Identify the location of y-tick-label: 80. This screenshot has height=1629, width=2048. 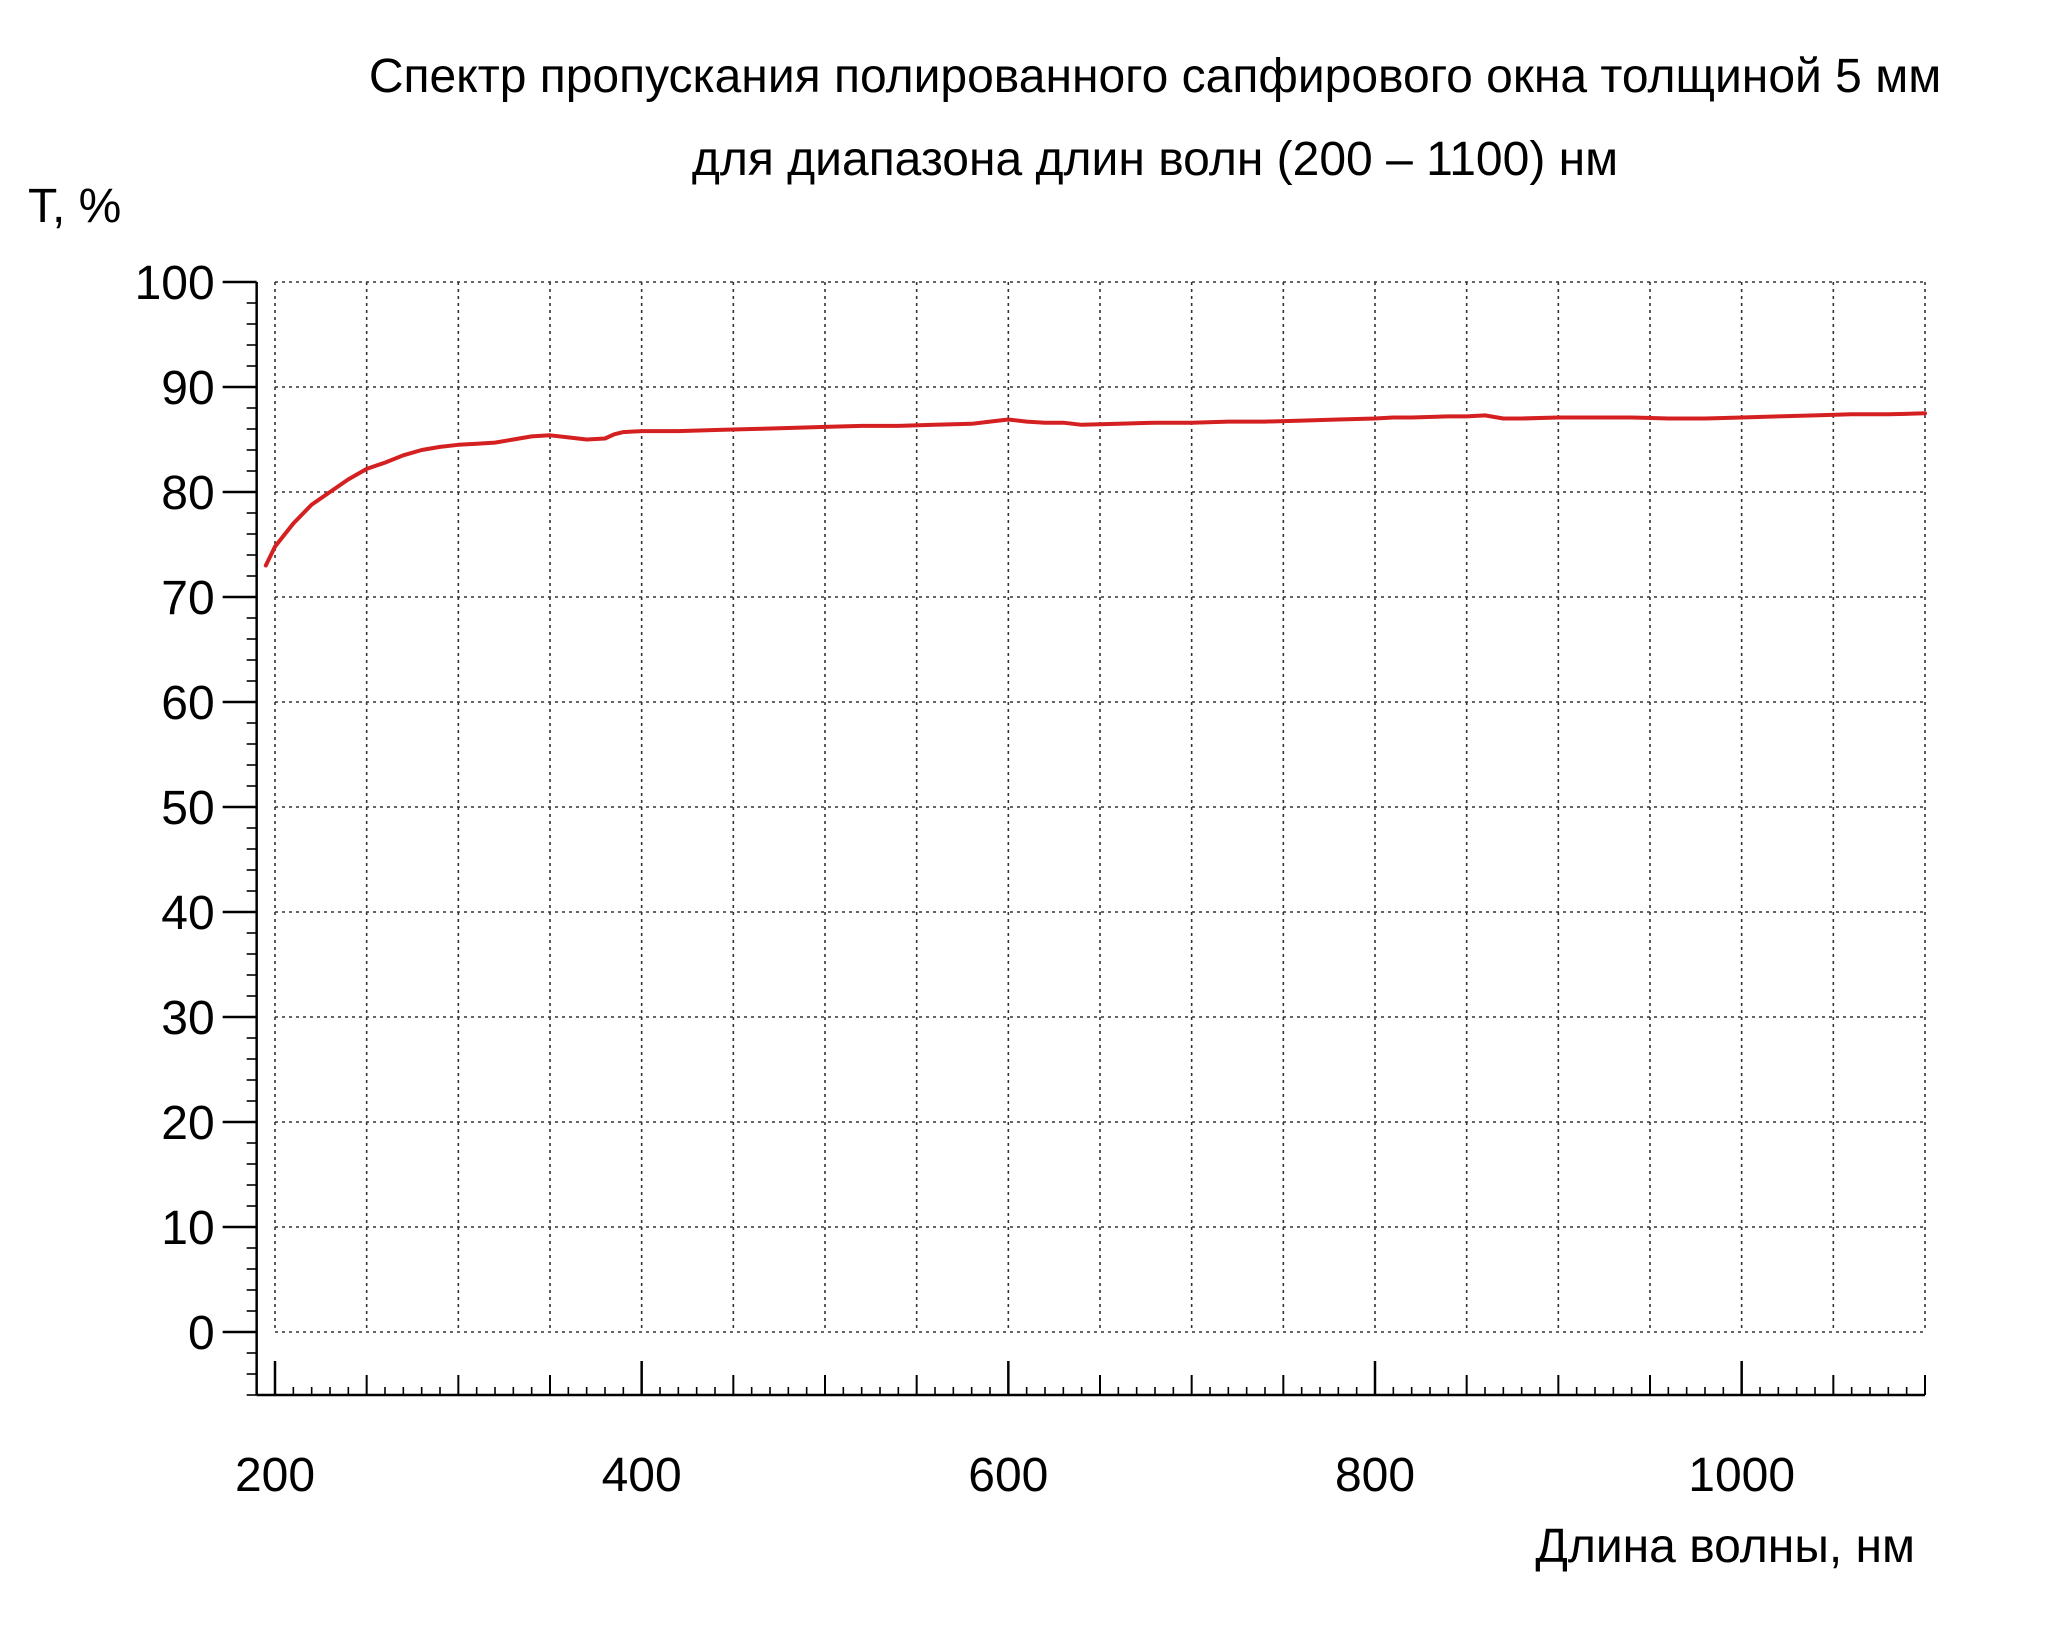
(187, 493).